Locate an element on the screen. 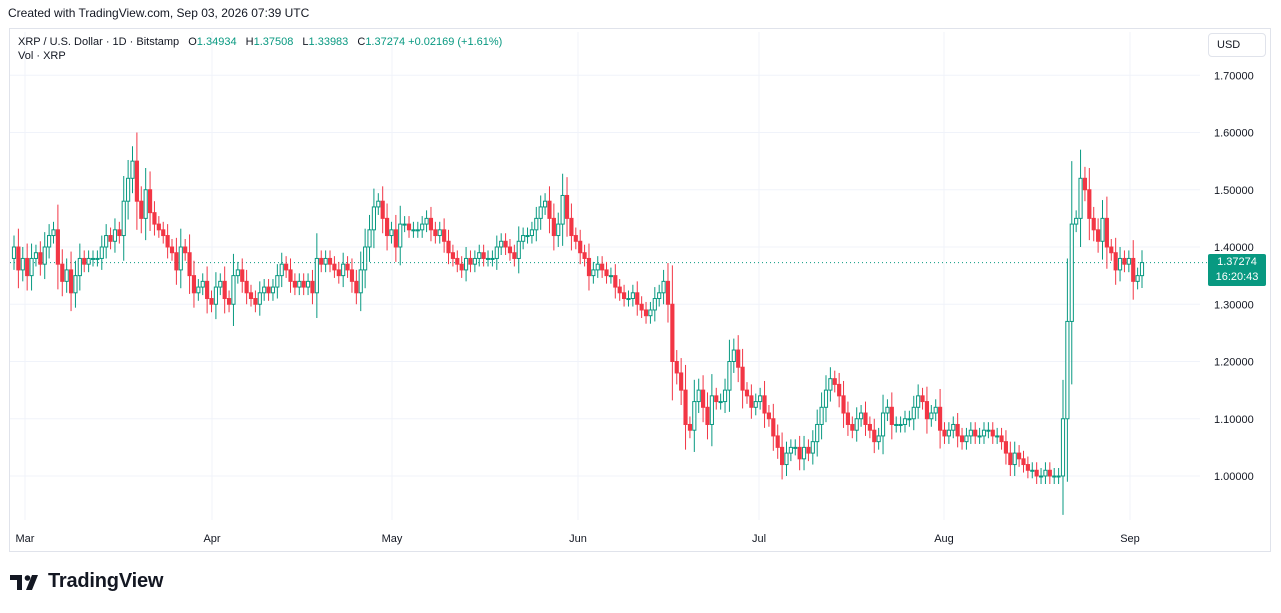 Image resolution: width=1281 pixels, height=613 pixels. bar-countdown: 16:20:43 is located at coordinates (1237, 277).